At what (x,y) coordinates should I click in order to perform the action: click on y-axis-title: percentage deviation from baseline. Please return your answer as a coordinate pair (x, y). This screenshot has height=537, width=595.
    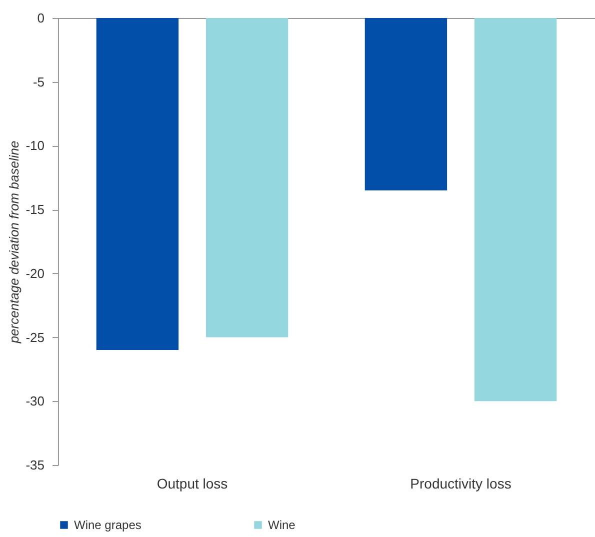
    Looking at the image, I should click on (14, 242).